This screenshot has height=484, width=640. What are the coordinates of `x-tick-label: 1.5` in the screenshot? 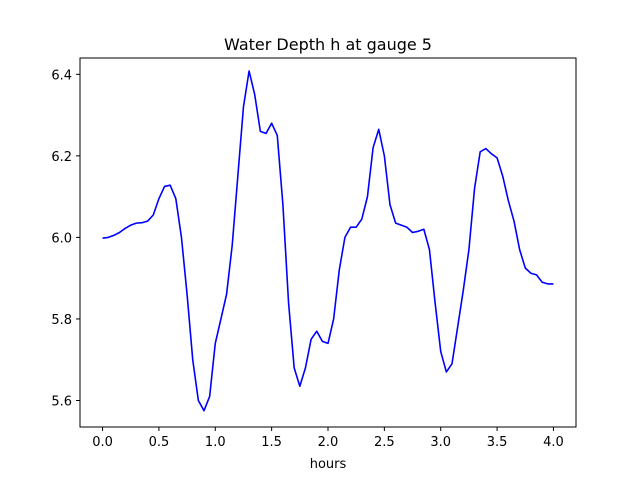 It's located at (271, 442).